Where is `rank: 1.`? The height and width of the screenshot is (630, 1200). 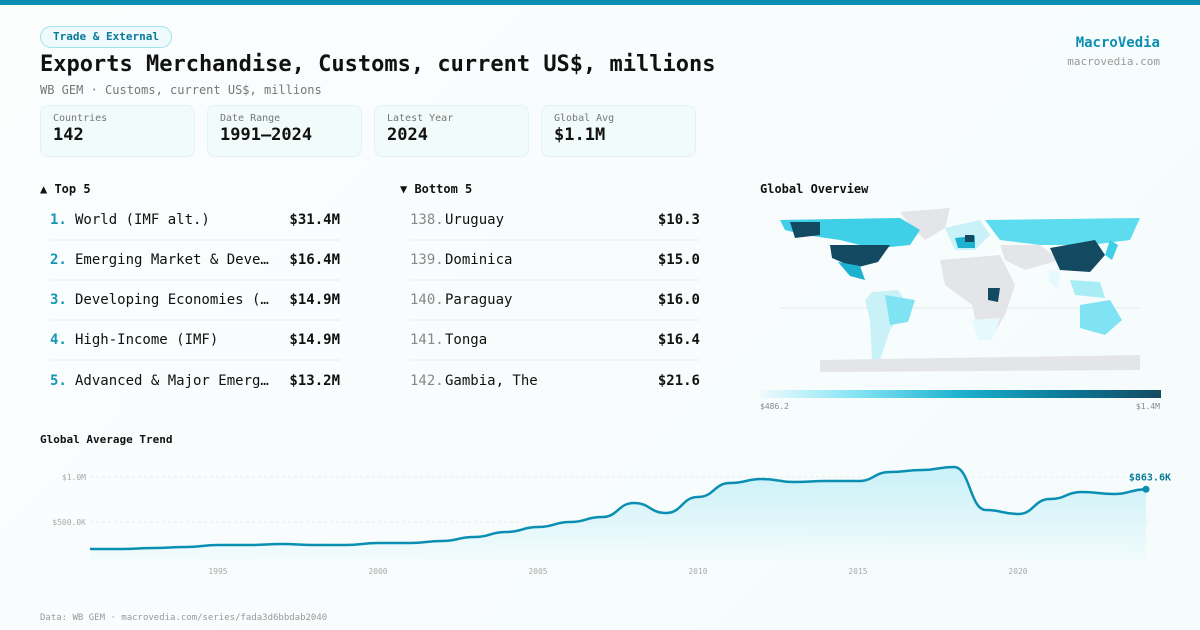
rank: 1. is located at coordinates (58, 220).